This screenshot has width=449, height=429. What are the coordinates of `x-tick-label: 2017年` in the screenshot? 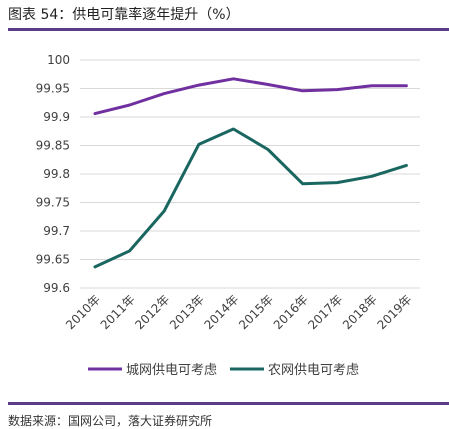 It's located at (325, 312).